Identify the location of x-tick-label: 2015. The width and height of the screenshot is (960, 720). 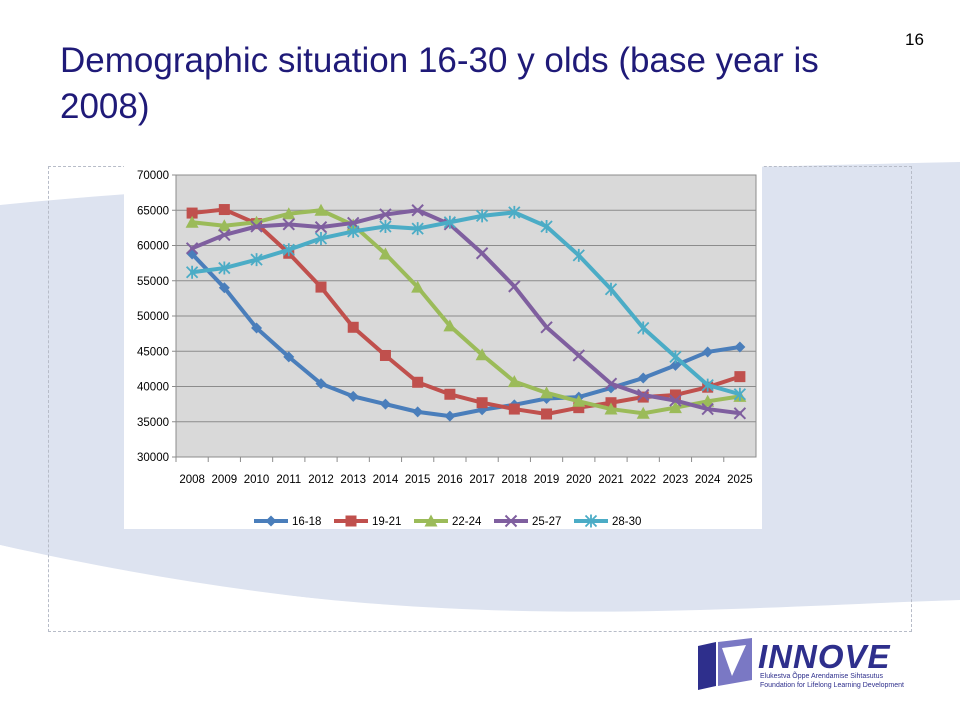
(418, 480).